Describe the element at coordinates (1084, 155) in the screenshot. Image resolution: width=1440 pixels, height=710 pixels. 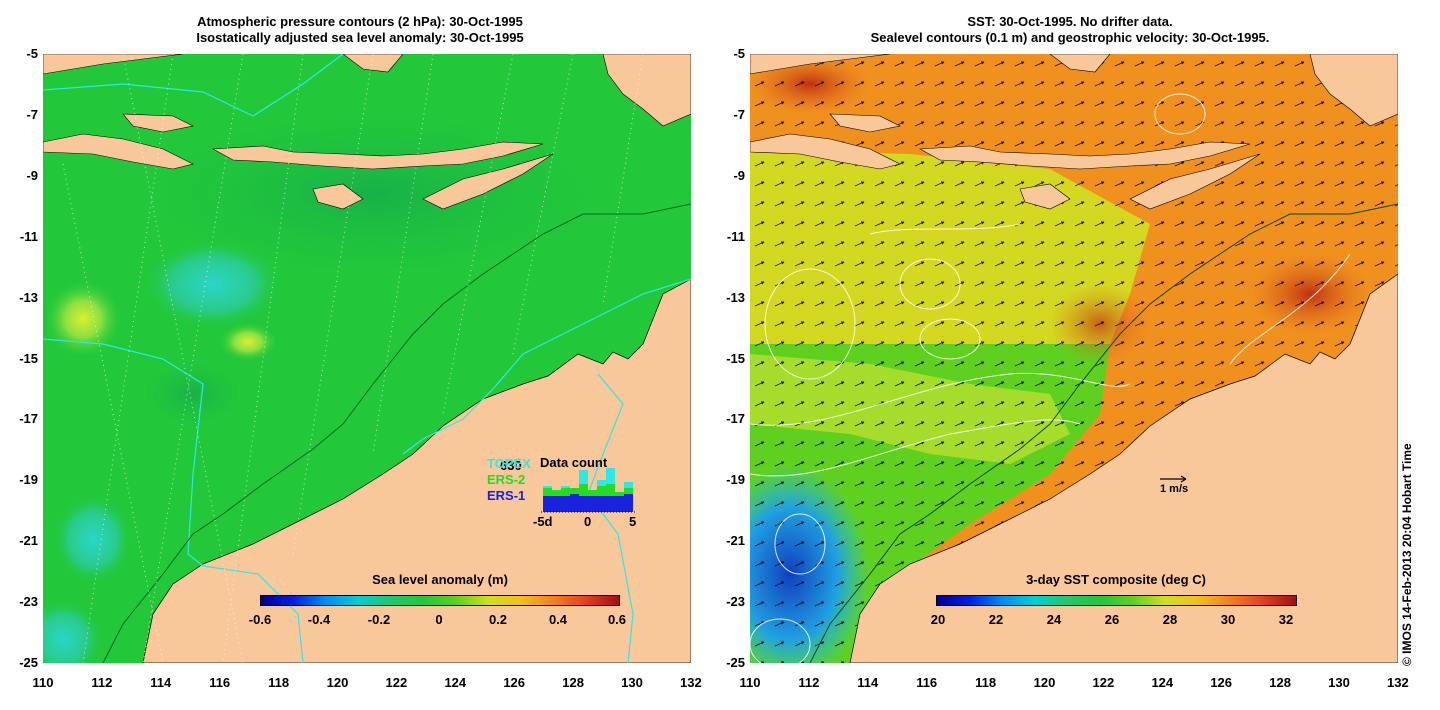
I see `sumbawa-flores` at that location.